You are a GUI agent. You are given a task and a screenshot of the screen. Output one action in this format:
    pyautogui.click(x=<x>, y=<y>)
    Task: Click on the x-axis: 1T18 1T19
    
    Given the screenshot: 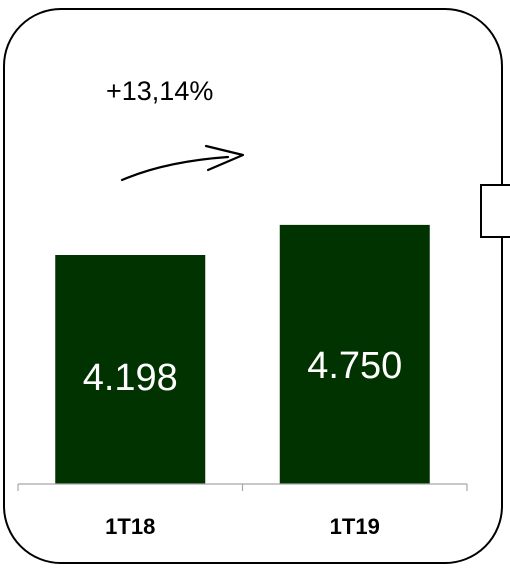 What is the action you would take?
    pyautogui.click(x=242, y=511)
    